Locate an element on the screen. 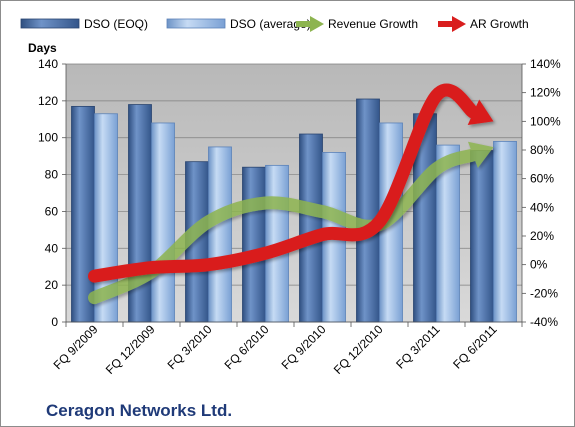 The image size is (575, 427). right-tick-label: 80% is located at coordinates (542, 150).